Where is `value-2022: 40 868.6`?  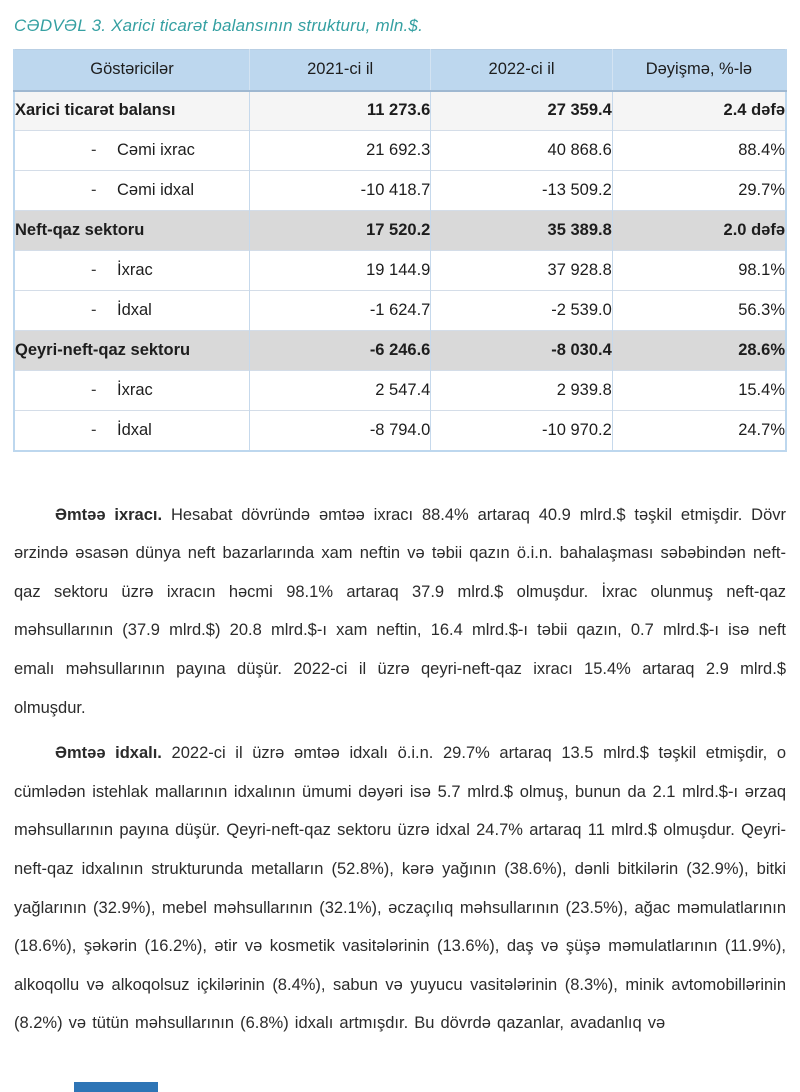
value-2022: 40 868.6 is located at coordinates (521, 150).